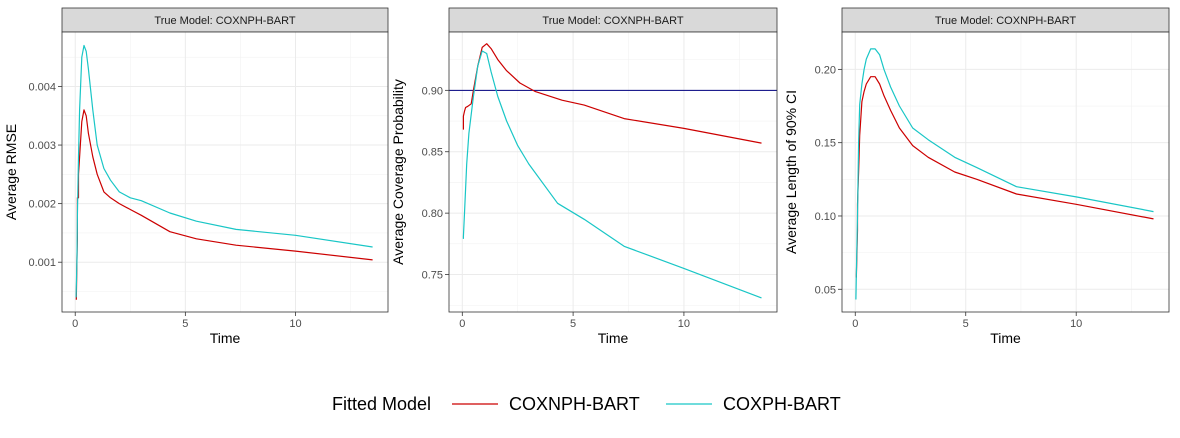 Image resolution: width=1180 pixels, height=438 pixels. I want to click on y-axis-title: Average Coverage Probability, so click(398, 172).